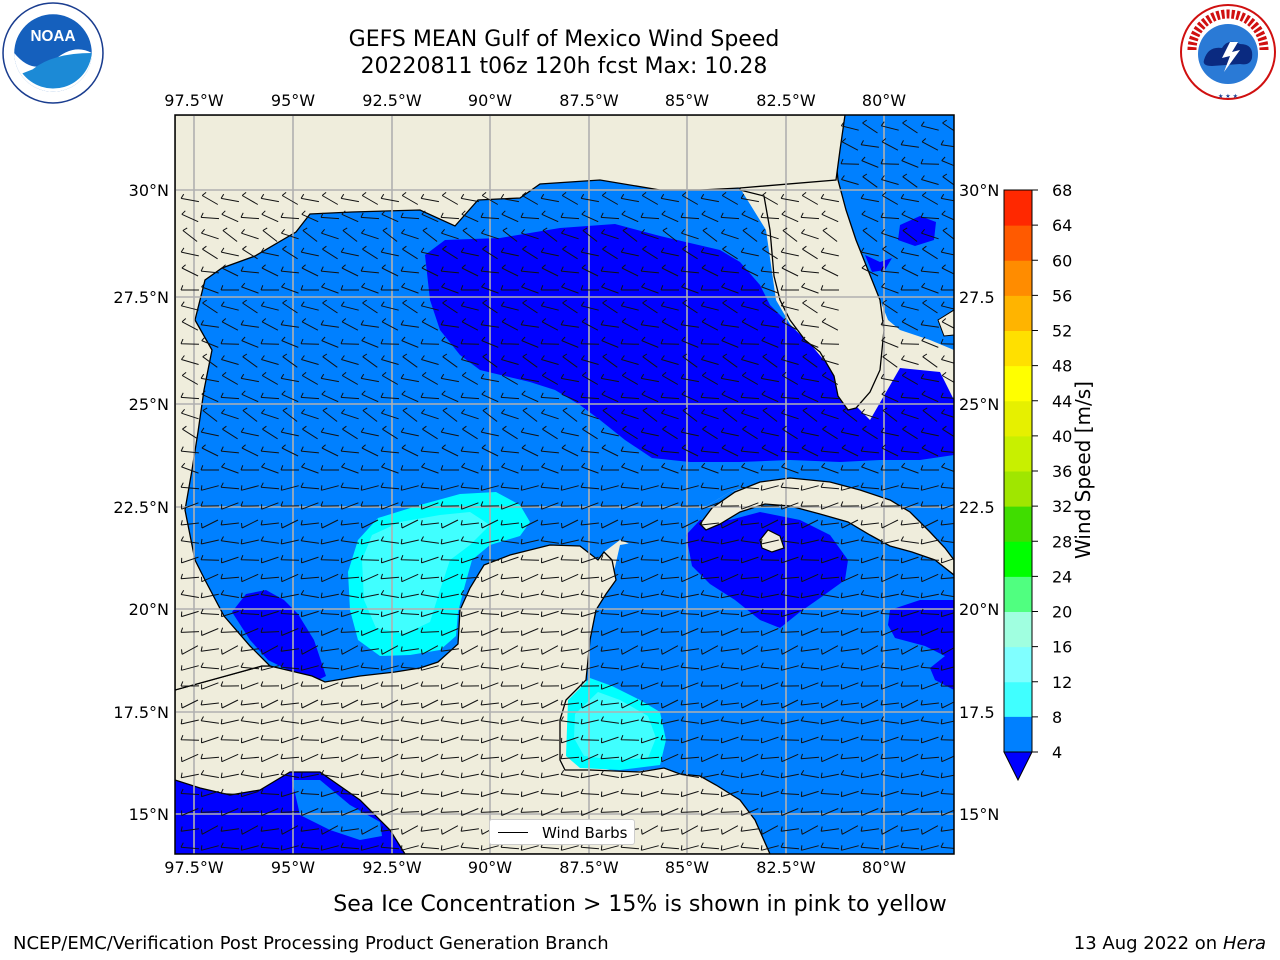 Image resolution: width=1280 pixels, height=960 pixels. What do you see at coordinates (1062, 647) in the screenshot?
I see `colorbar-tick-label: 16` at bounding box center [1062, 647].